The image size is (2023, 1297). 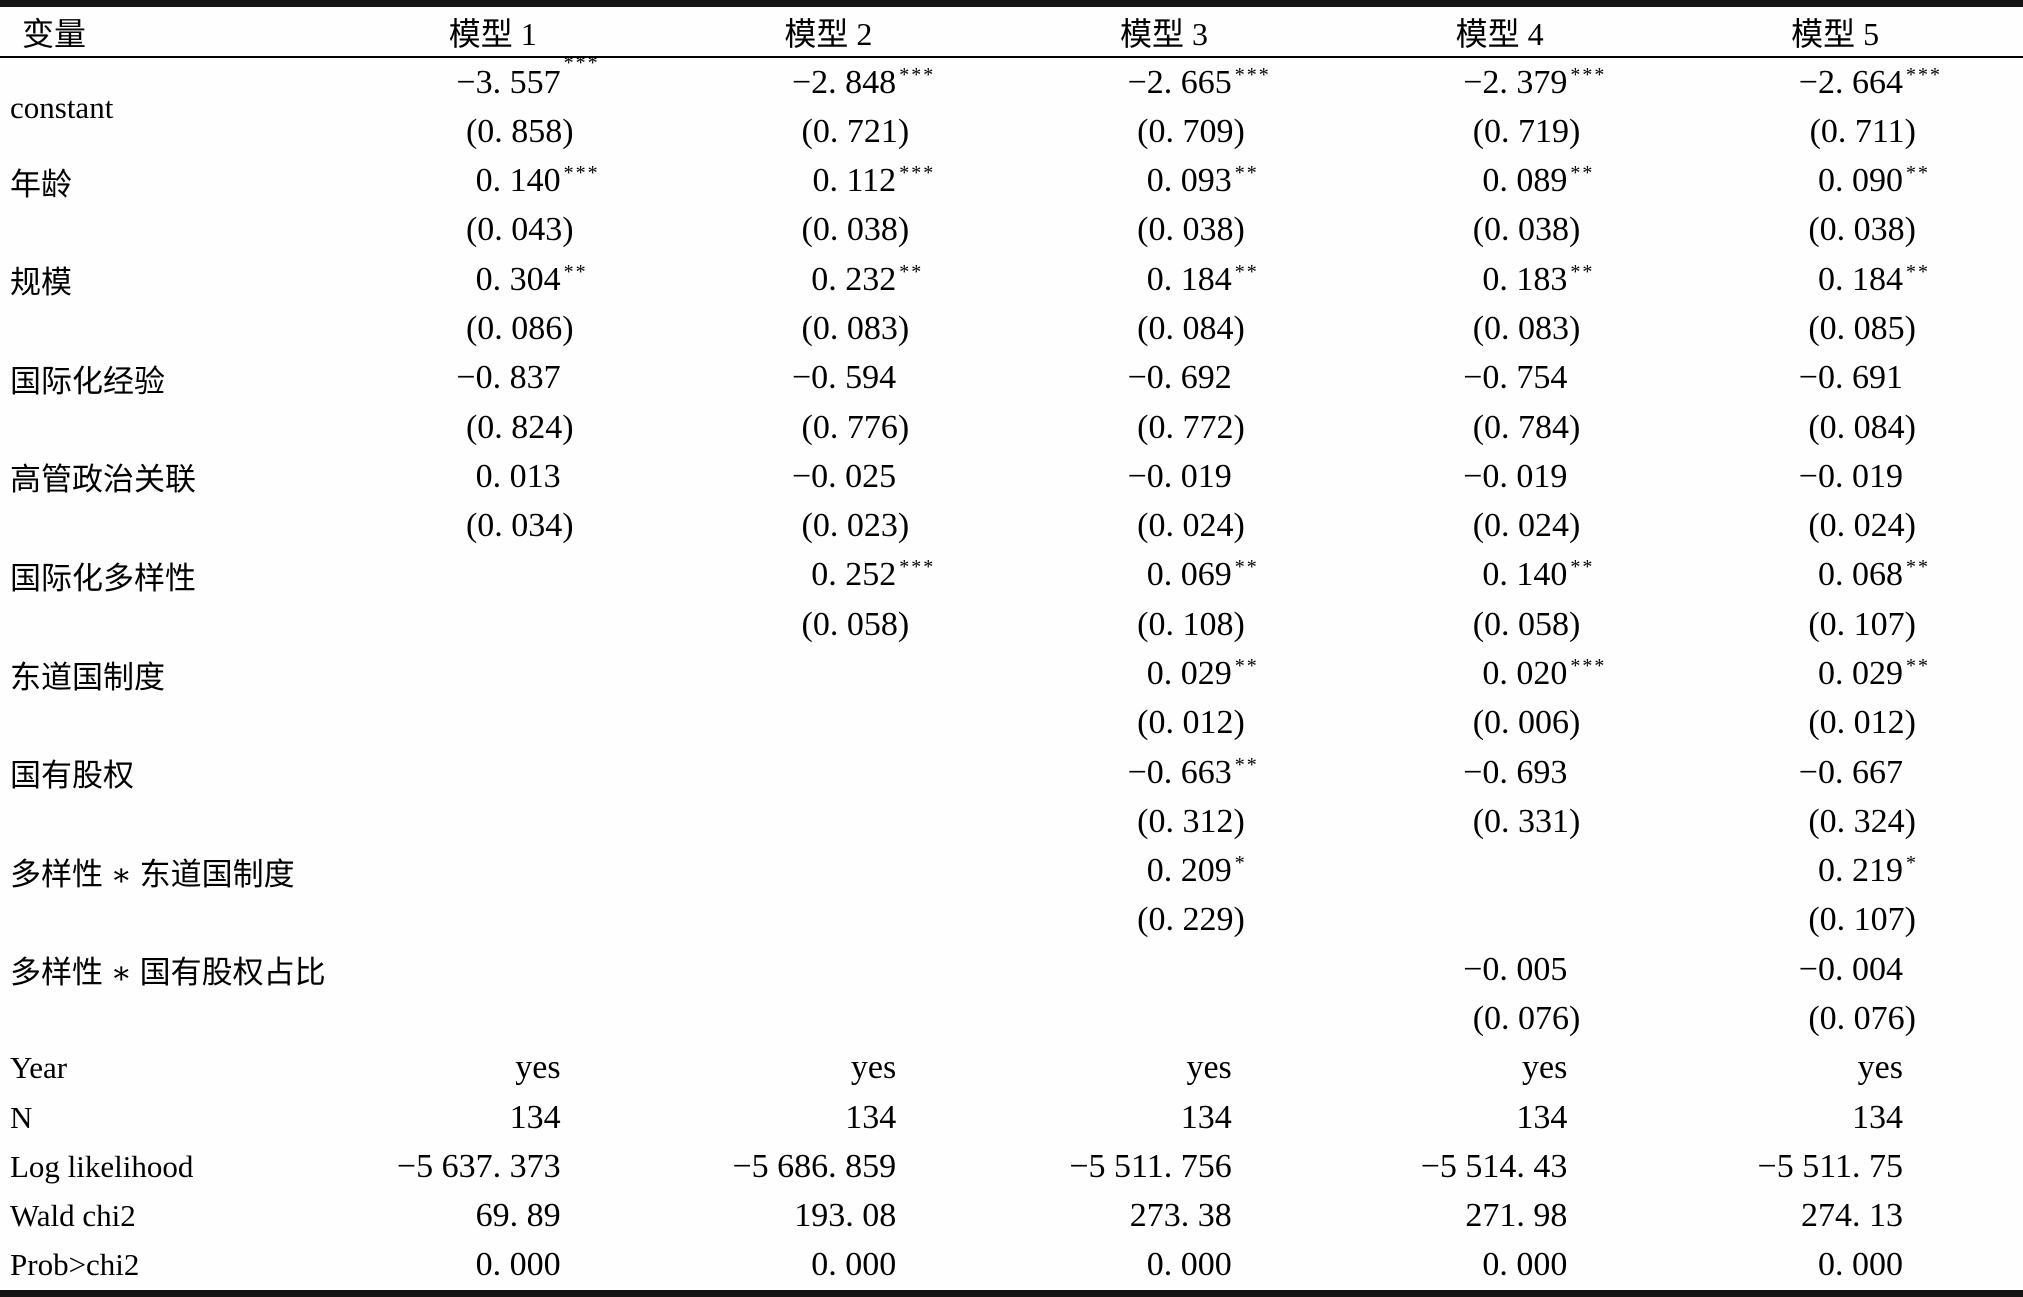 I want to click on coef-cell: −2. 848 ***, so click(x=864, y=82).